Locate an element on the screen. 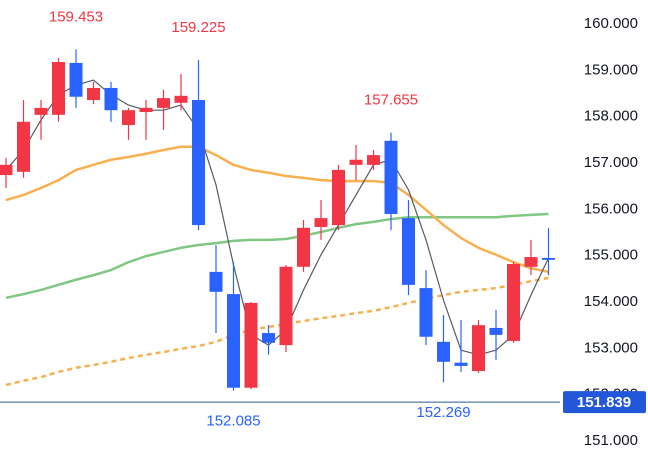 The height and width of the screenshot is (451, 648). last-price-box is located at coordinates (604, 402).